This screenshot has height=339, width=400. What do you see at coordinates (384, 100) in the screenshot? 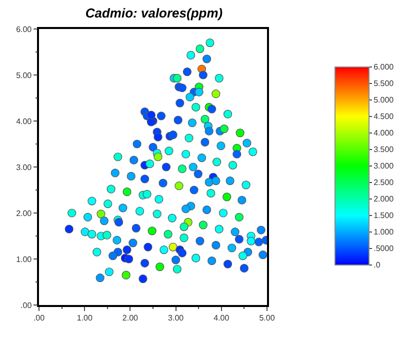
I see `color-bar-label: 5.000` at bounding box center [384, 100].